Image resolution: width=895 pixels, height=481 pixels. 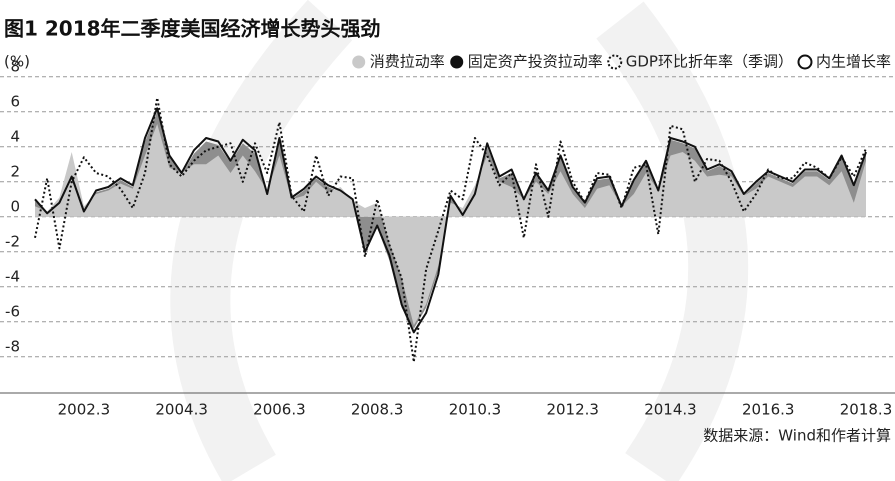 What do you see at coordinates (192, 29) in the screenshot?
I see `chart-title: 图1 2018年二季度美国经济增长势头强劲` at bounding box center [192, 29].